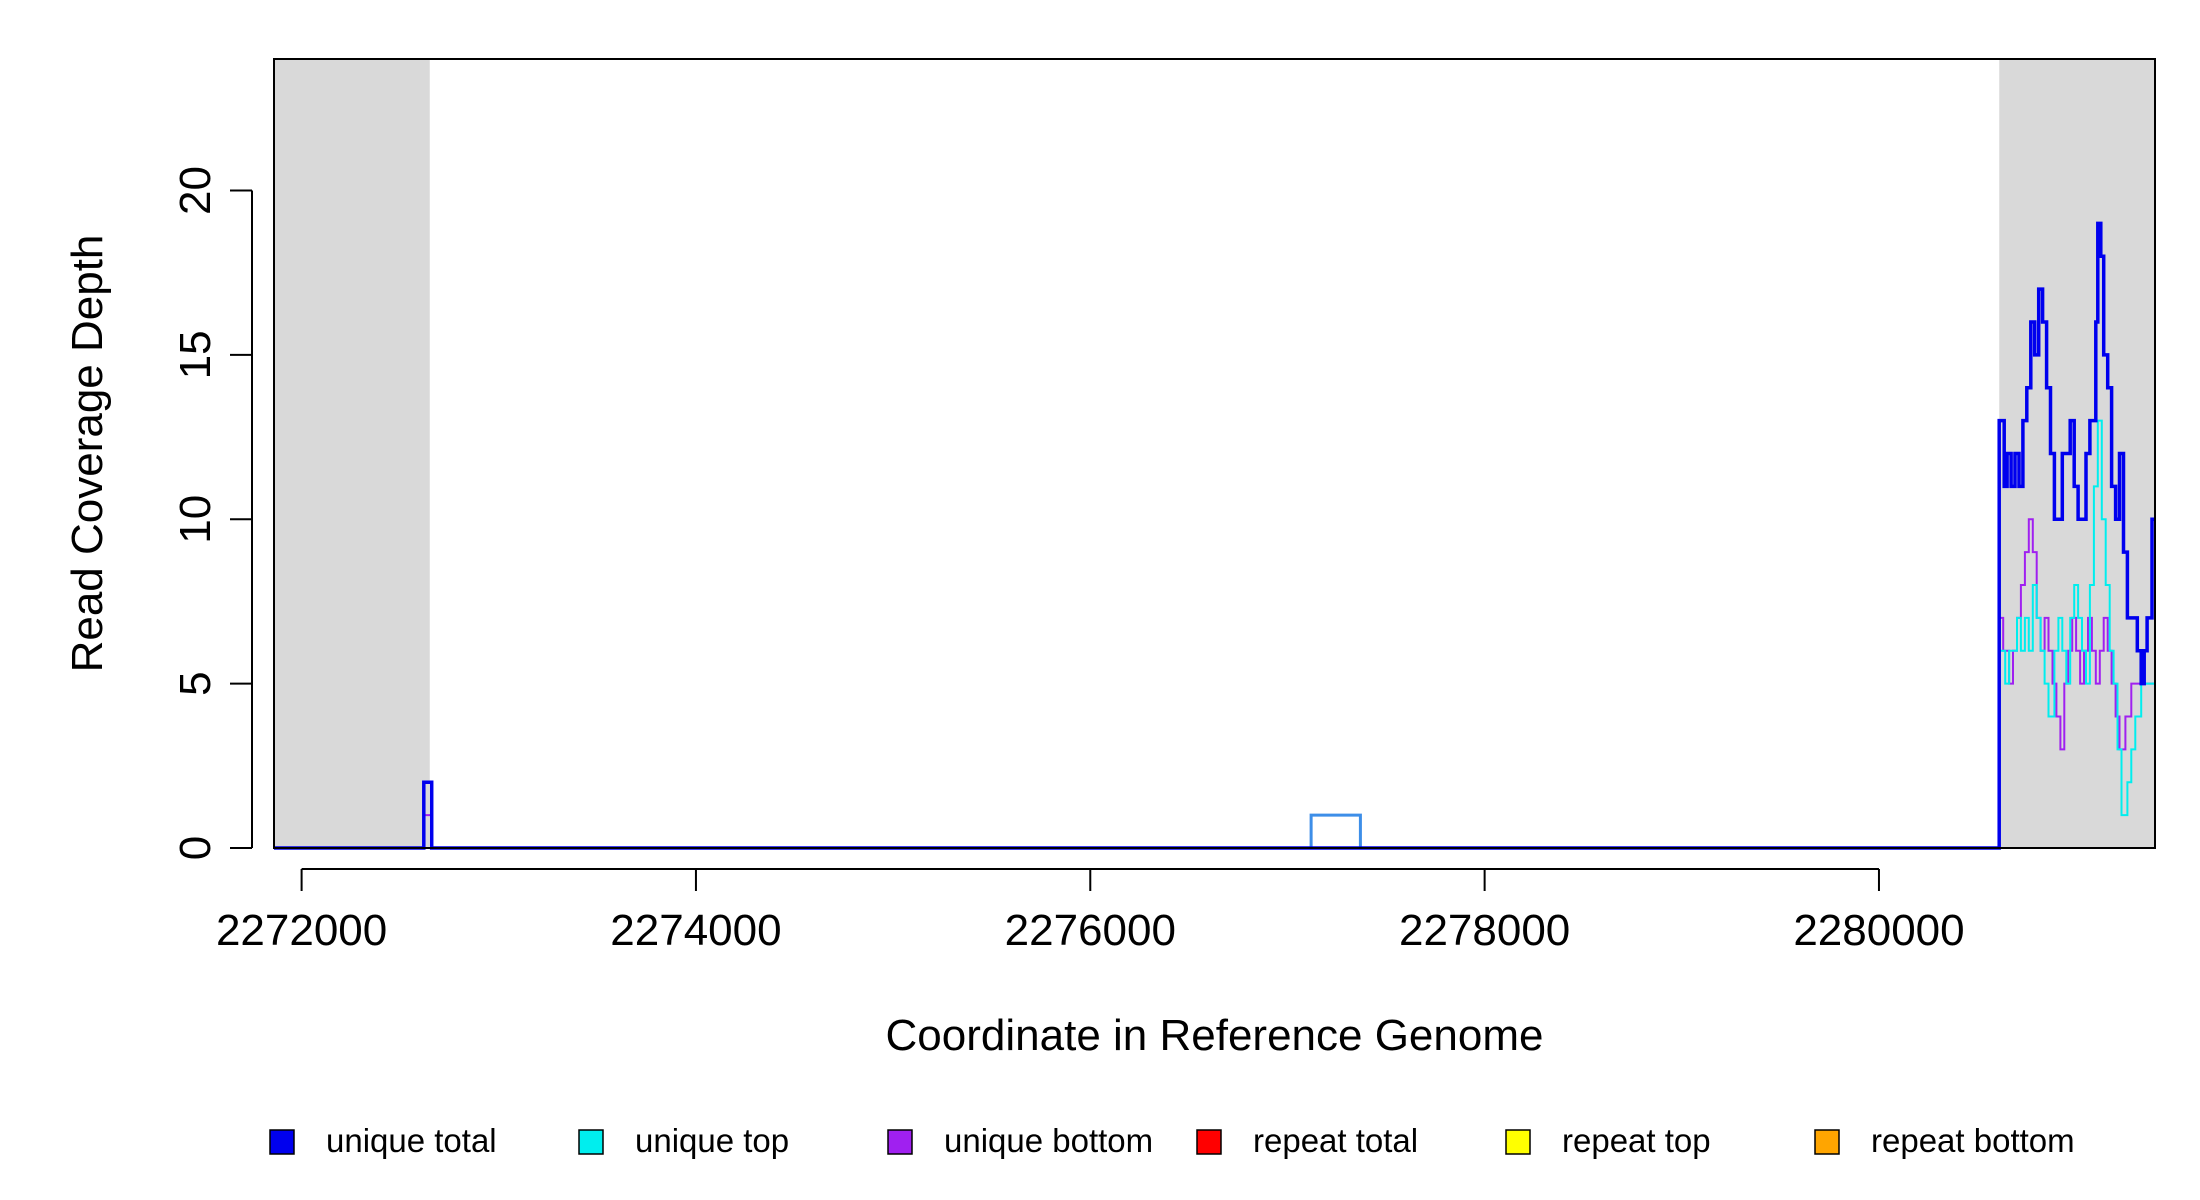 The height and width of the screenshot is (1200, 2200). What do you see at coordinates (195, 190) in the screenshot?
I see `y-tick-label: 20` at bounding box center [195, 190].